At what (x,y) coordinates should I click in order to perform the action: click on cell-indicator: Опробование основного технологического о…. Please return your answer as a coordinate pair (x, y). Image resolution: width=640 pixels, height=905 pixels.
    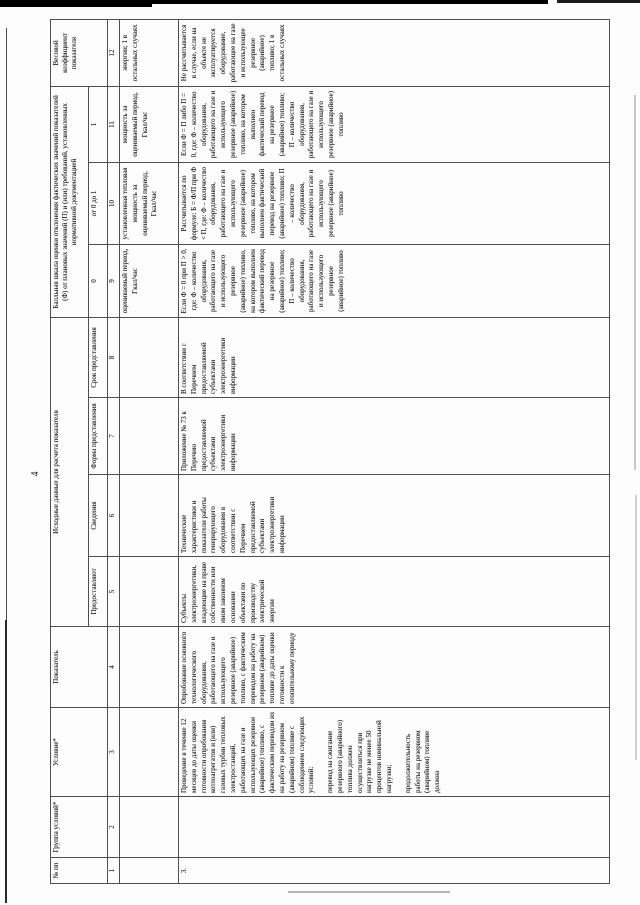
    Looking at the image, I should click on (394, 667).